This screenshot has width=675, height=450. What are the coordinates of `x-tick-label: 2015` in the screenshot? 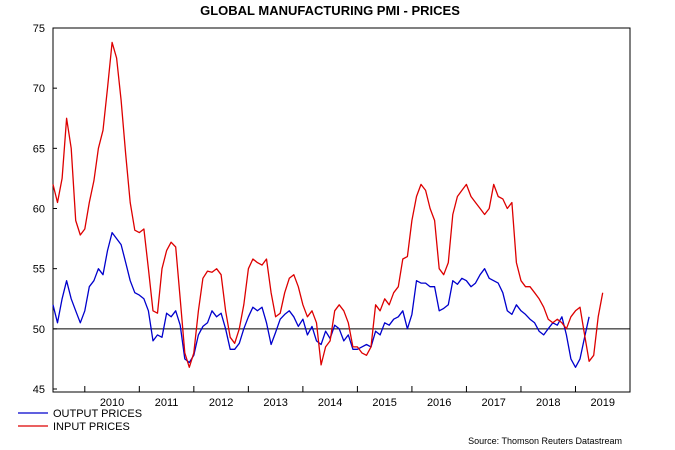 It's located at (384, 403).